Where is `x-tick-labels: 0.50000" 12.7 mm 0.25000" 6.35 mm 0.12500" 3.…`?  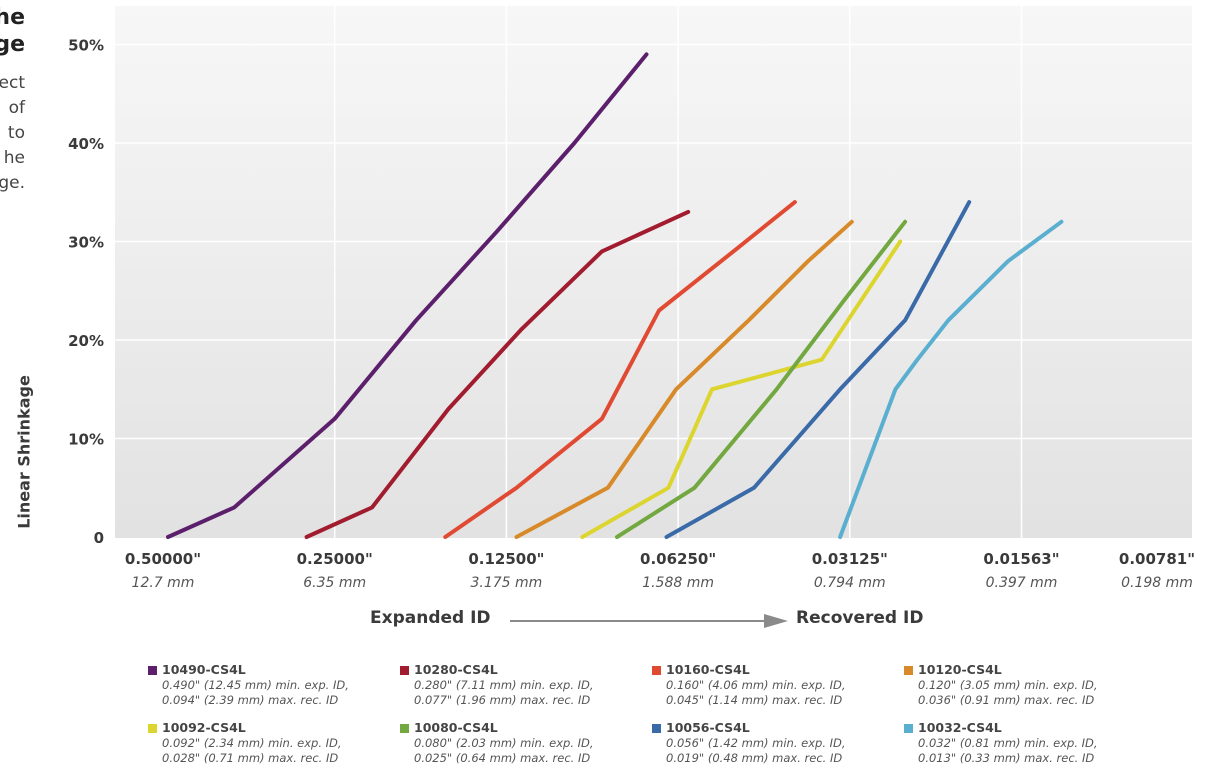 x-tick-labels: 0.50000" 12.7 mm 0.25000" 6.35 mm 0.12500" 3.… is located at coordinates (660, 570).